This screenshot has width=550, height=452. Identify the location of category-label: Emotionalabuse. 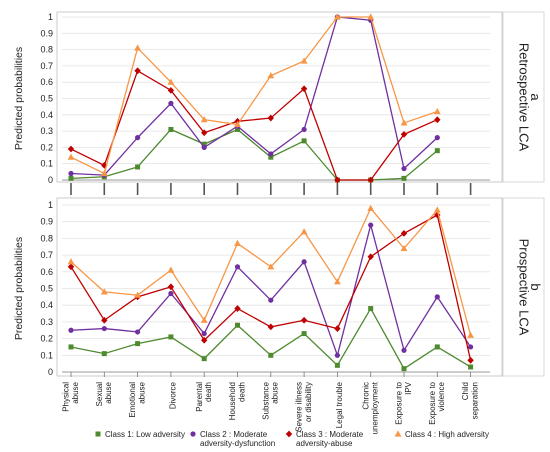
(137, 399).